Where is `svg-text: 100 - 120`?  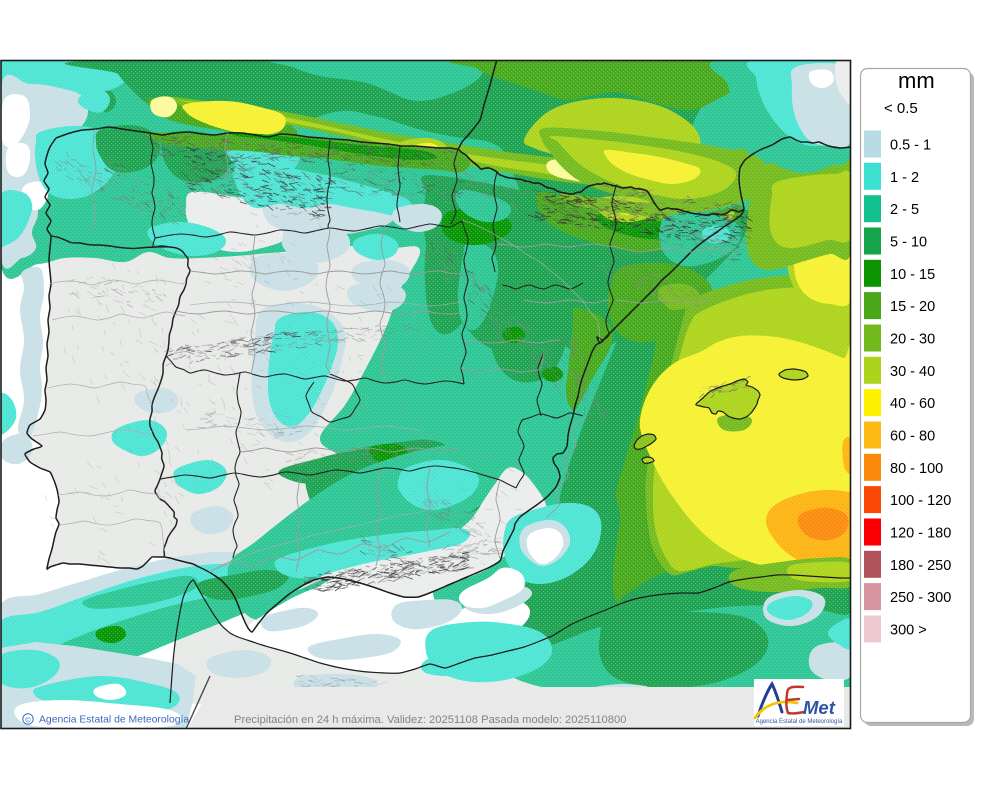
svg-text: 100 - 120 is located at coordinates (920, 501).